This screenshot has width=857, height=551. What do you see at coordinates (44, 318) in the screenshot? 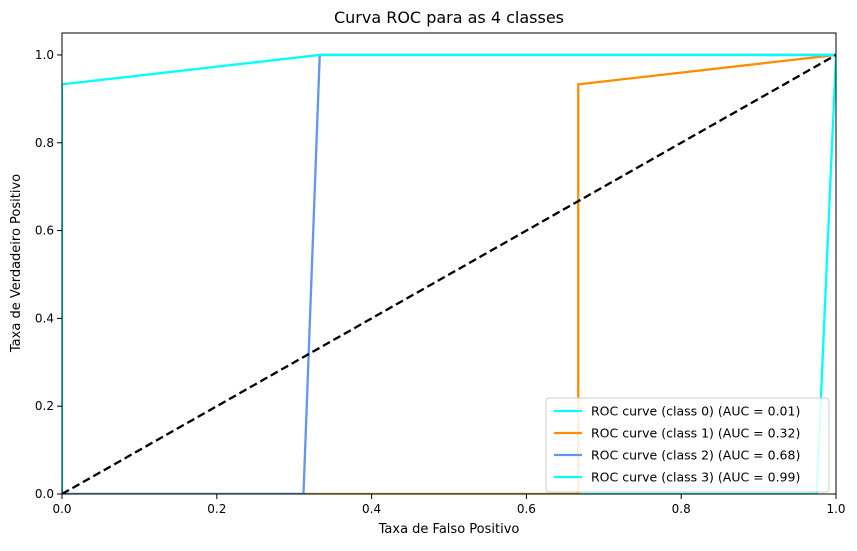
I see `y-tick-label: 0.4` at bounding box center [44, 318].